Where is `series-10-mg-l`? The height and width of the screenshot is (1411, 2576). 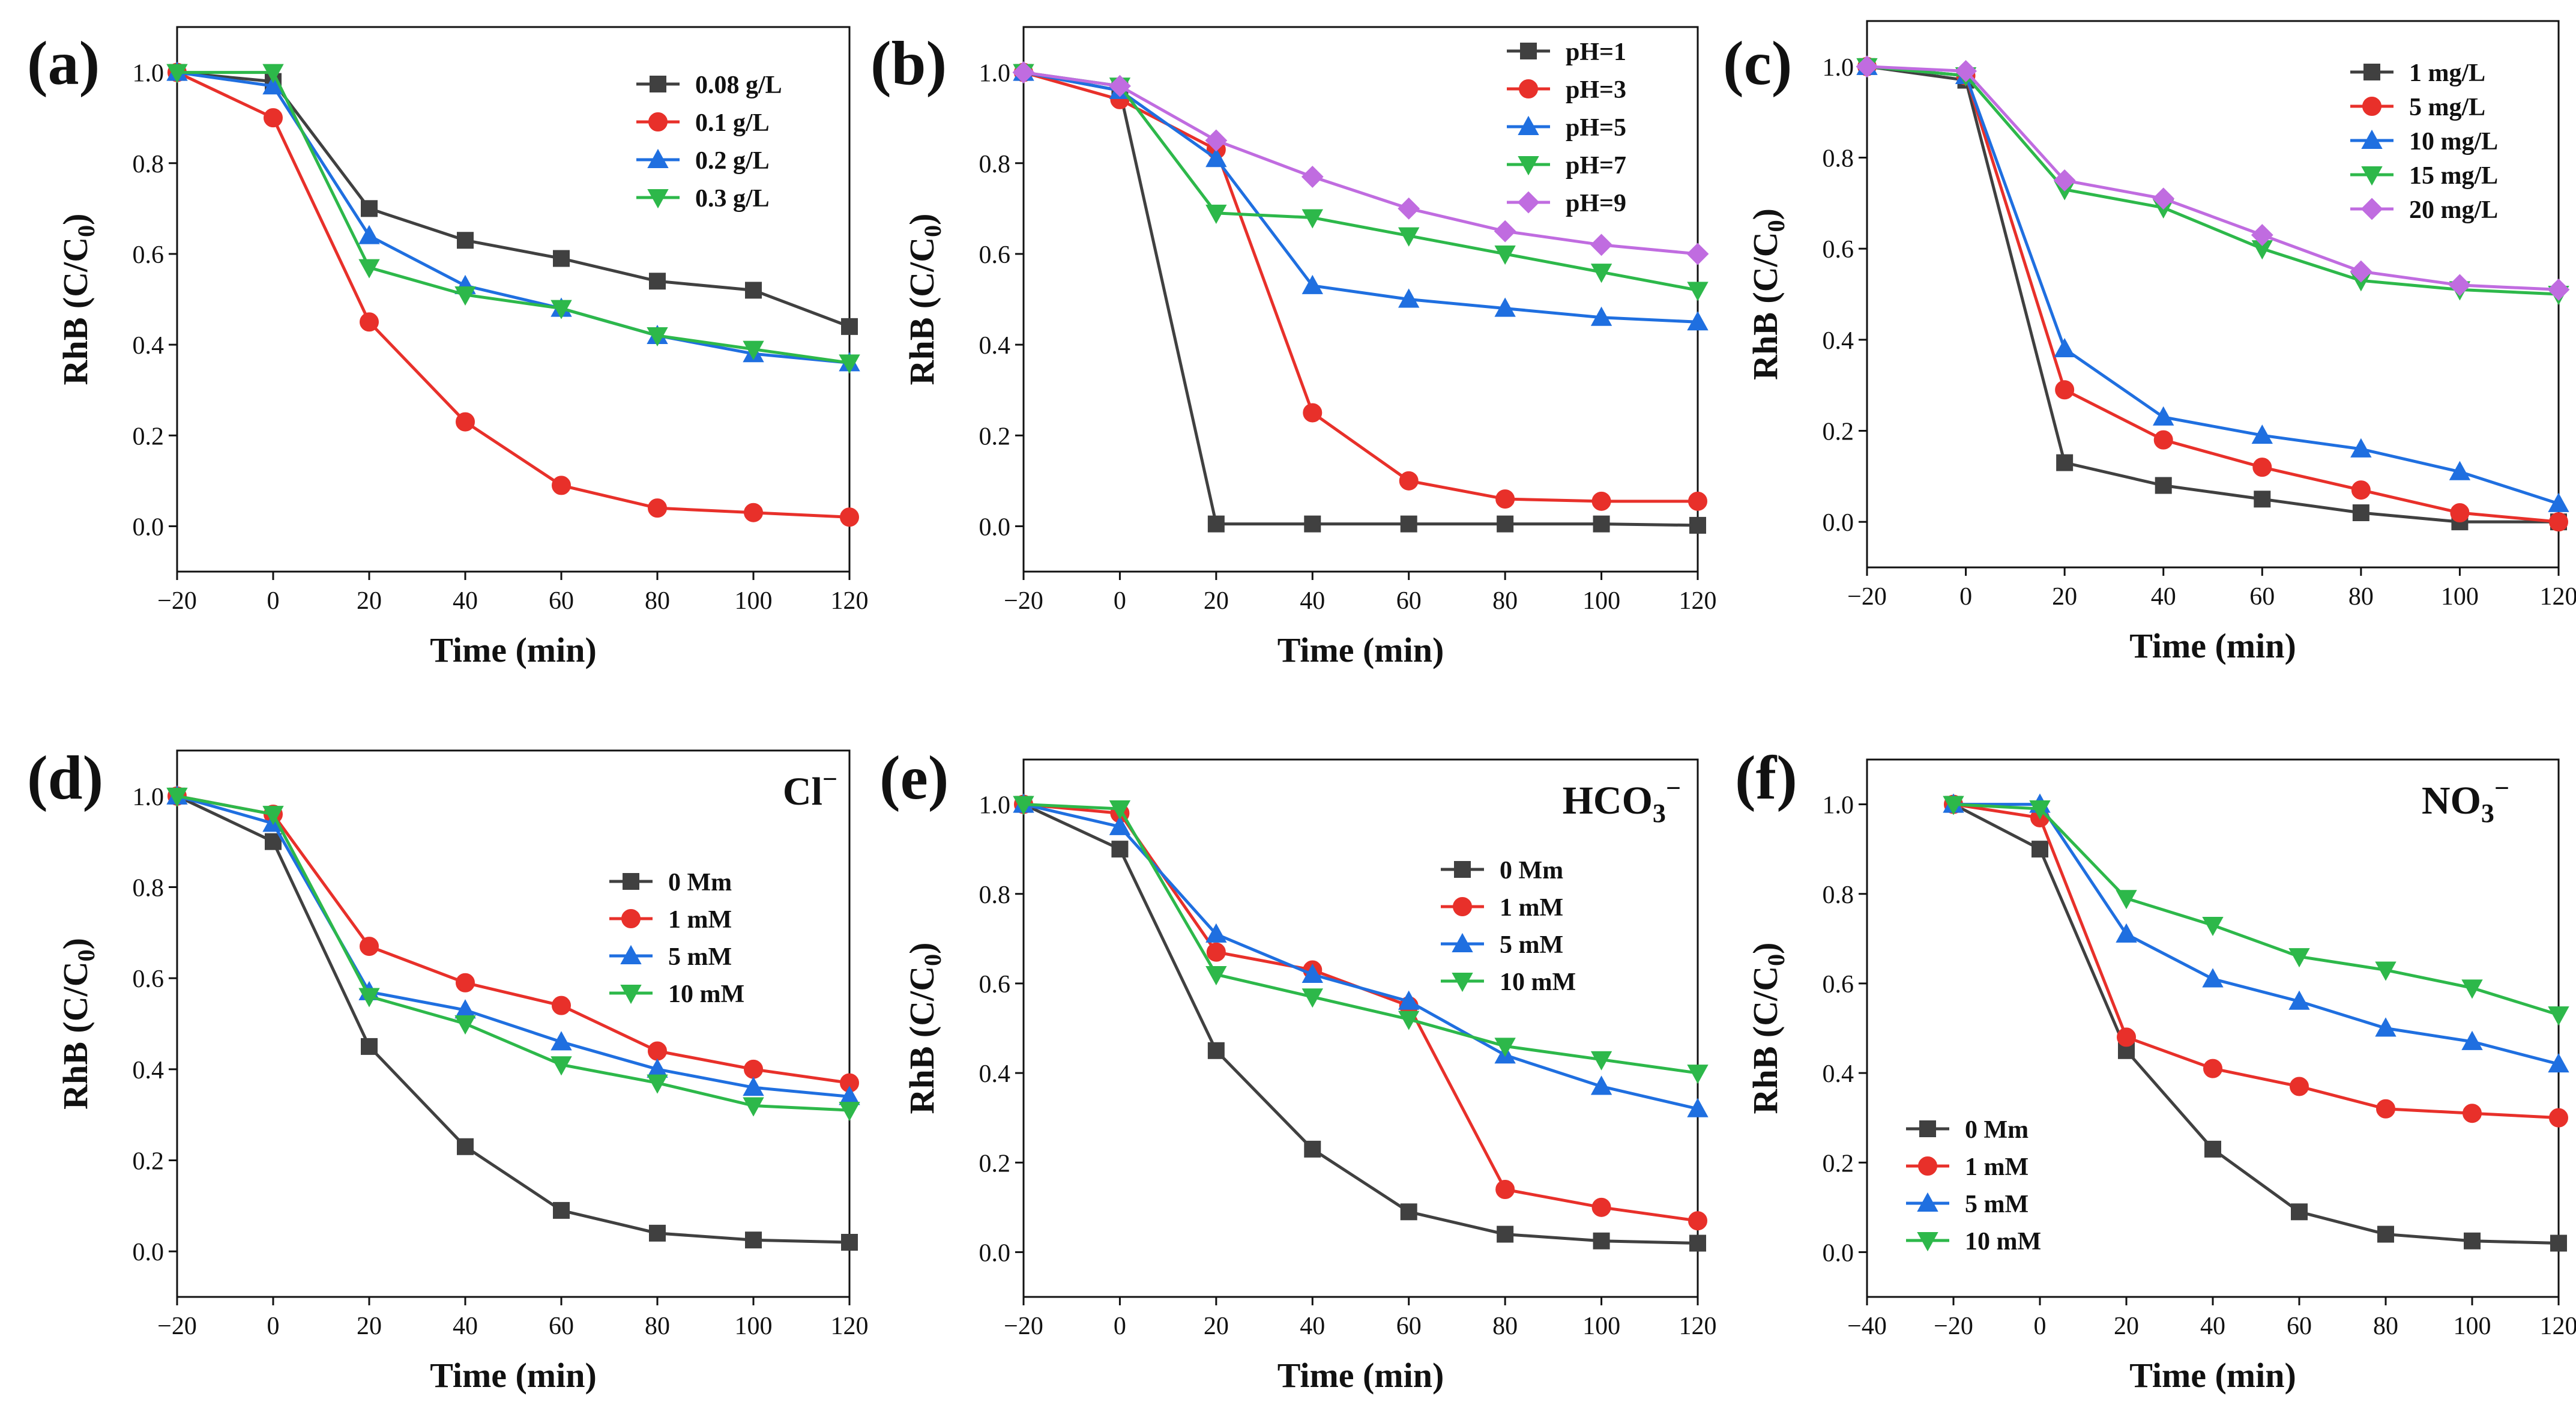
series-10-mg-l is located at coordinates (2212, 283).